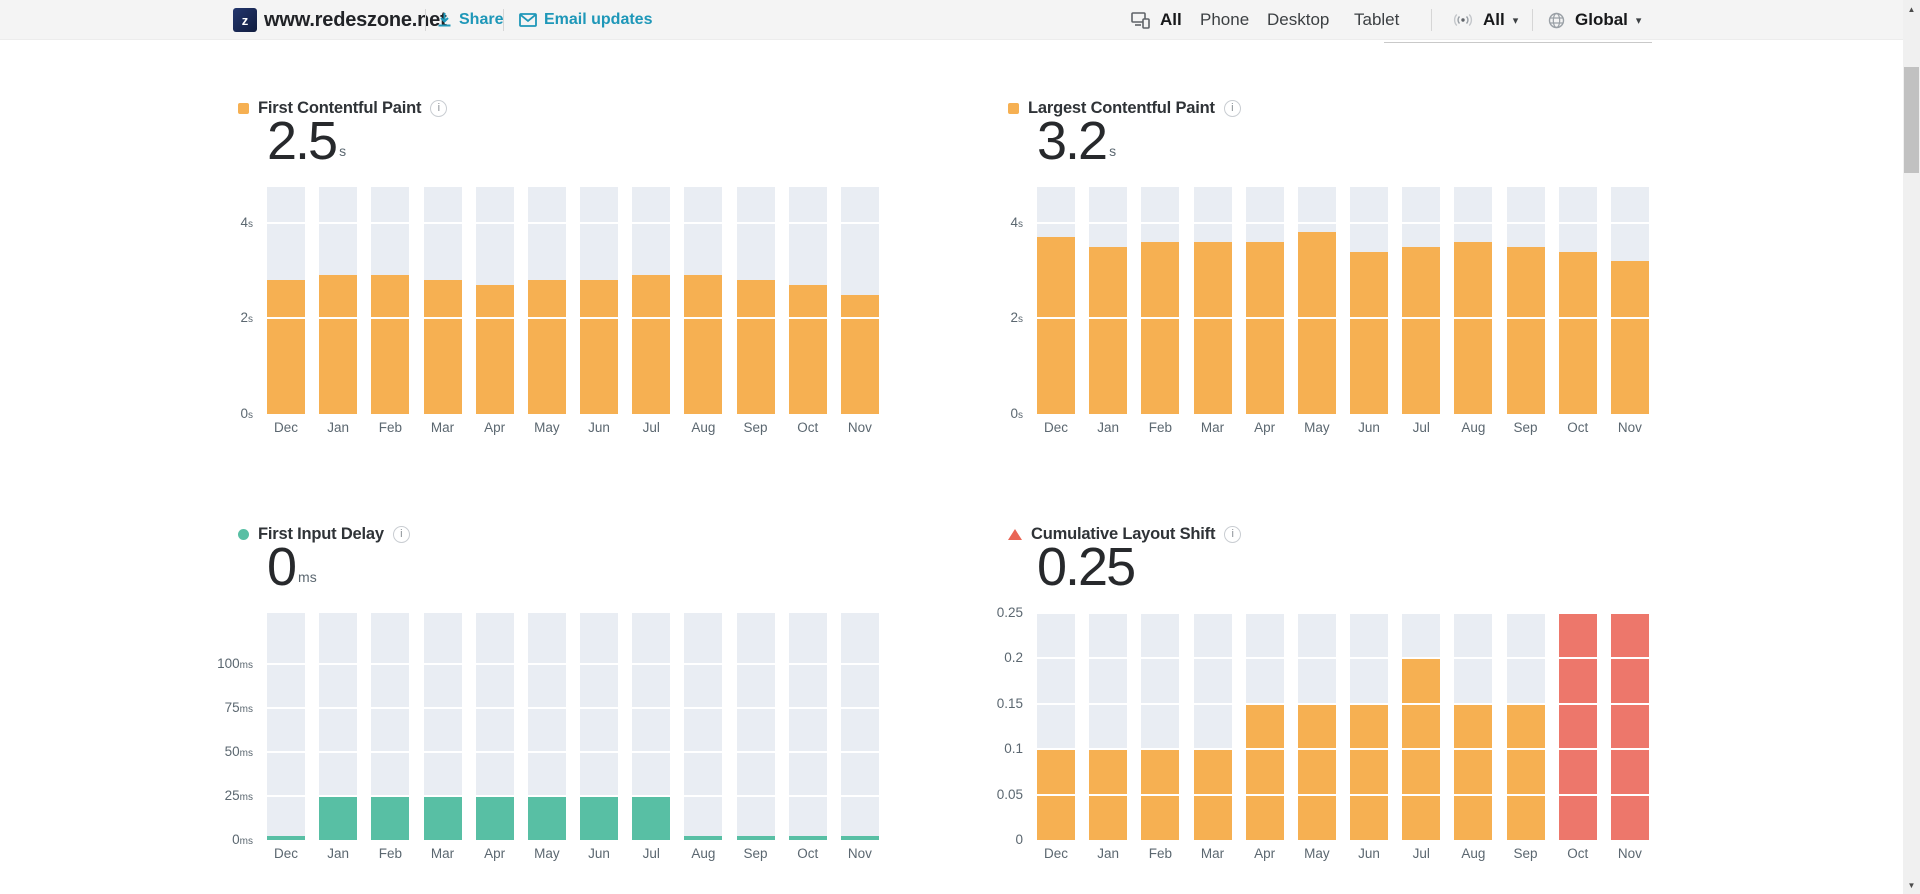 The image size is (1920, 894). Describe the element at coordinates (1013, 658) in the screenshot. I see `tick-number: 0.2` at that location.